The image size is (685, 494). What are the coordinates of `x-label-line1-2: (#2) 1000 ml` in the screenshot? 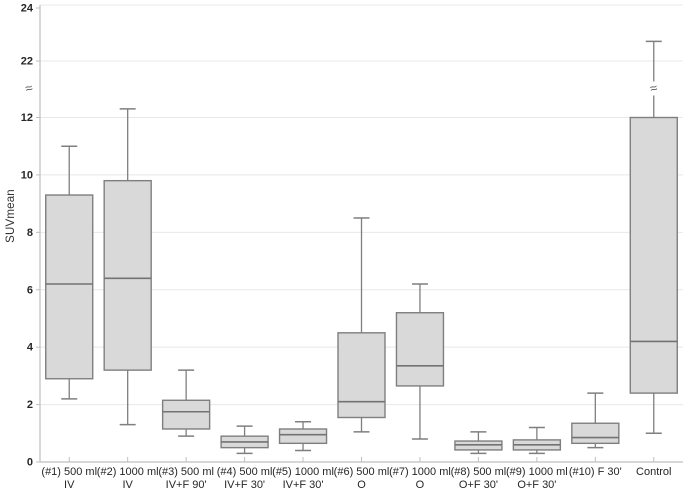 It's located at (128, 472).